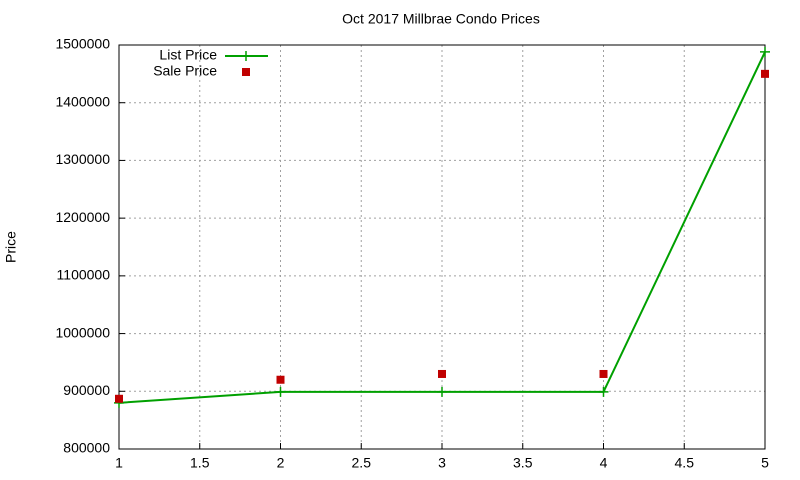 The height and width of the screenshot is (480, 800). I want to click on x-tick-label: 1, so click(119, 463).